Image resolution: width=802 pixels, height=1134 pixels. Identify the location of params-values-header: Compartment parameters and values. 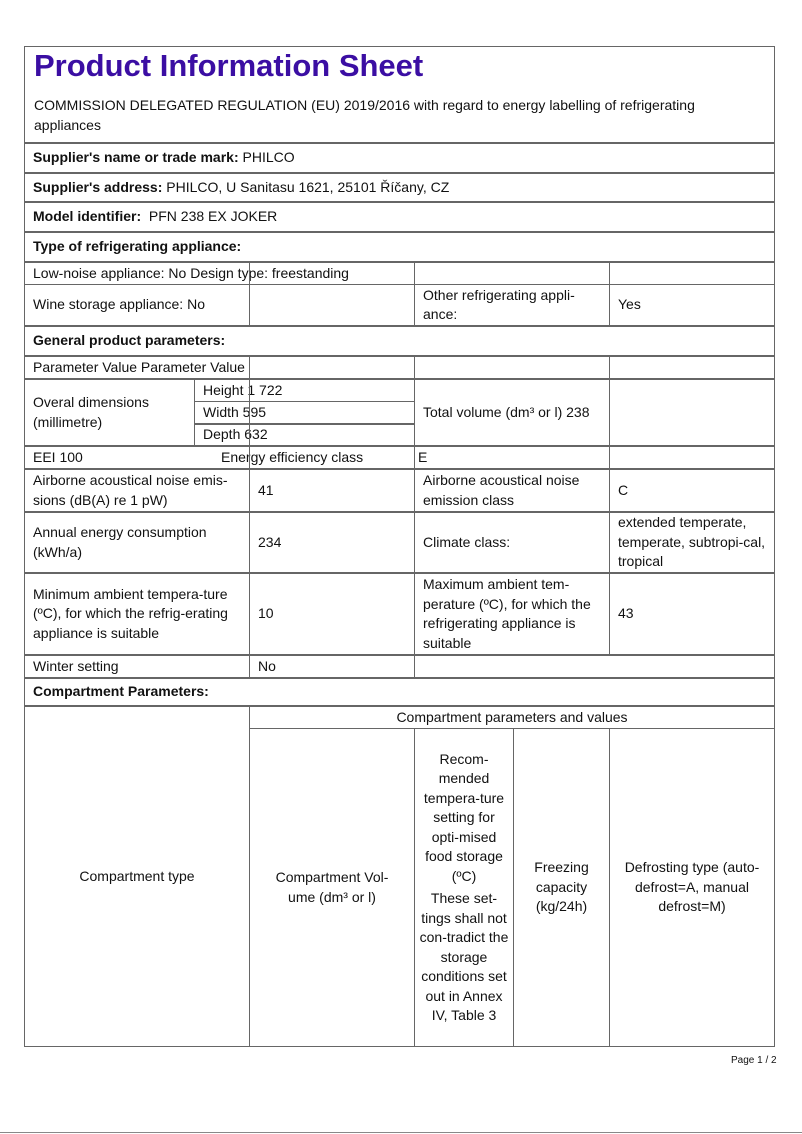
(512, 717).